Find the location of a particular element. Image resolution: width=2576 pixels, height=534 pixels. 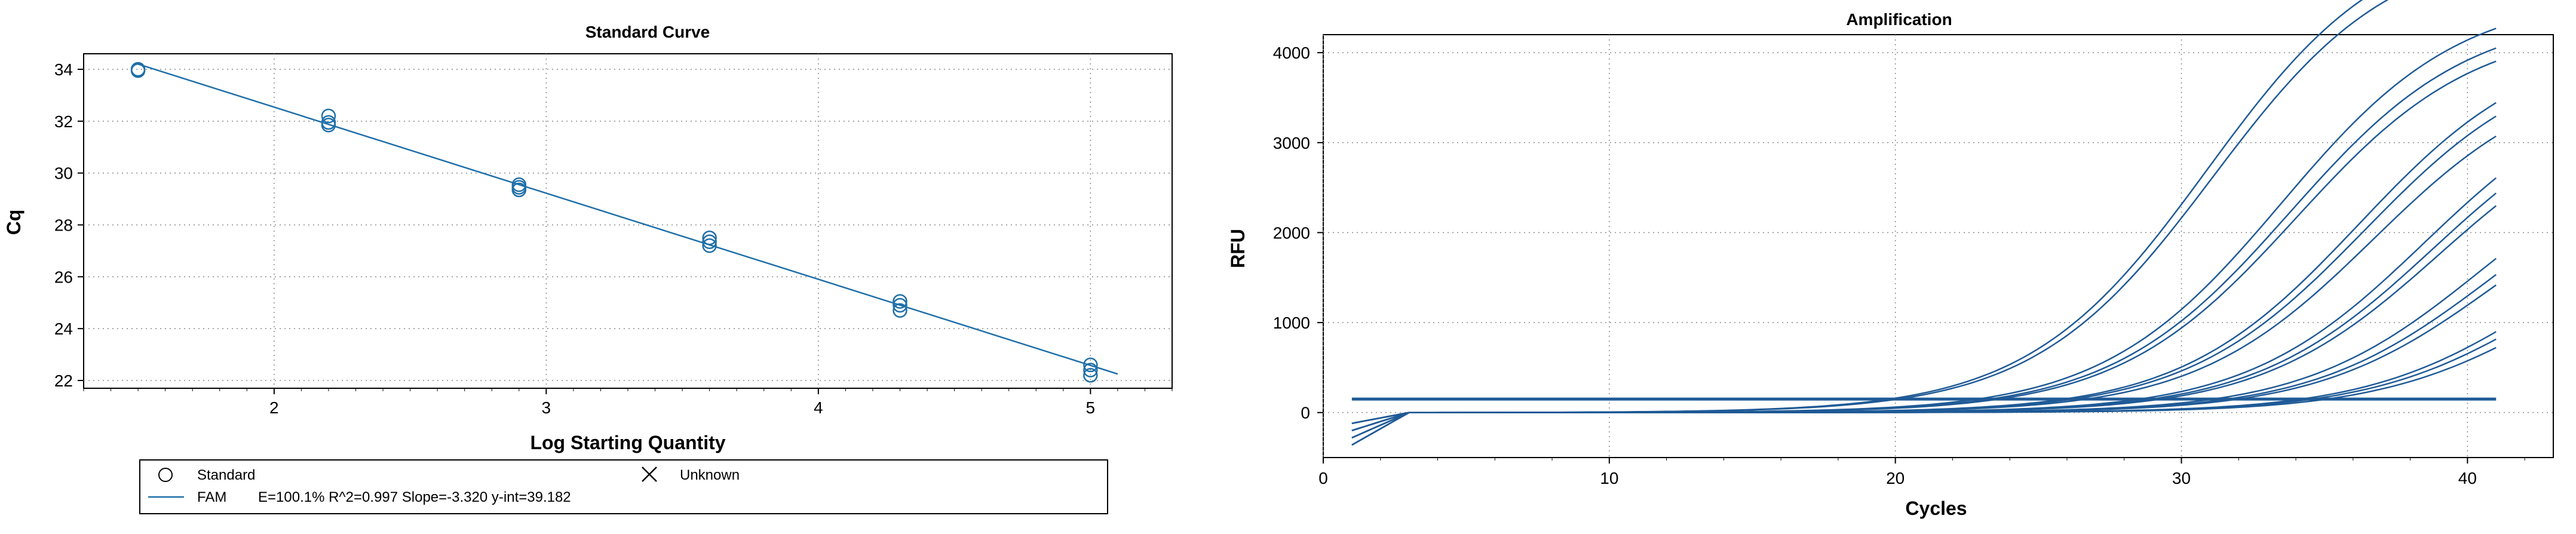

legend-box is located at coordinates (623, 486).